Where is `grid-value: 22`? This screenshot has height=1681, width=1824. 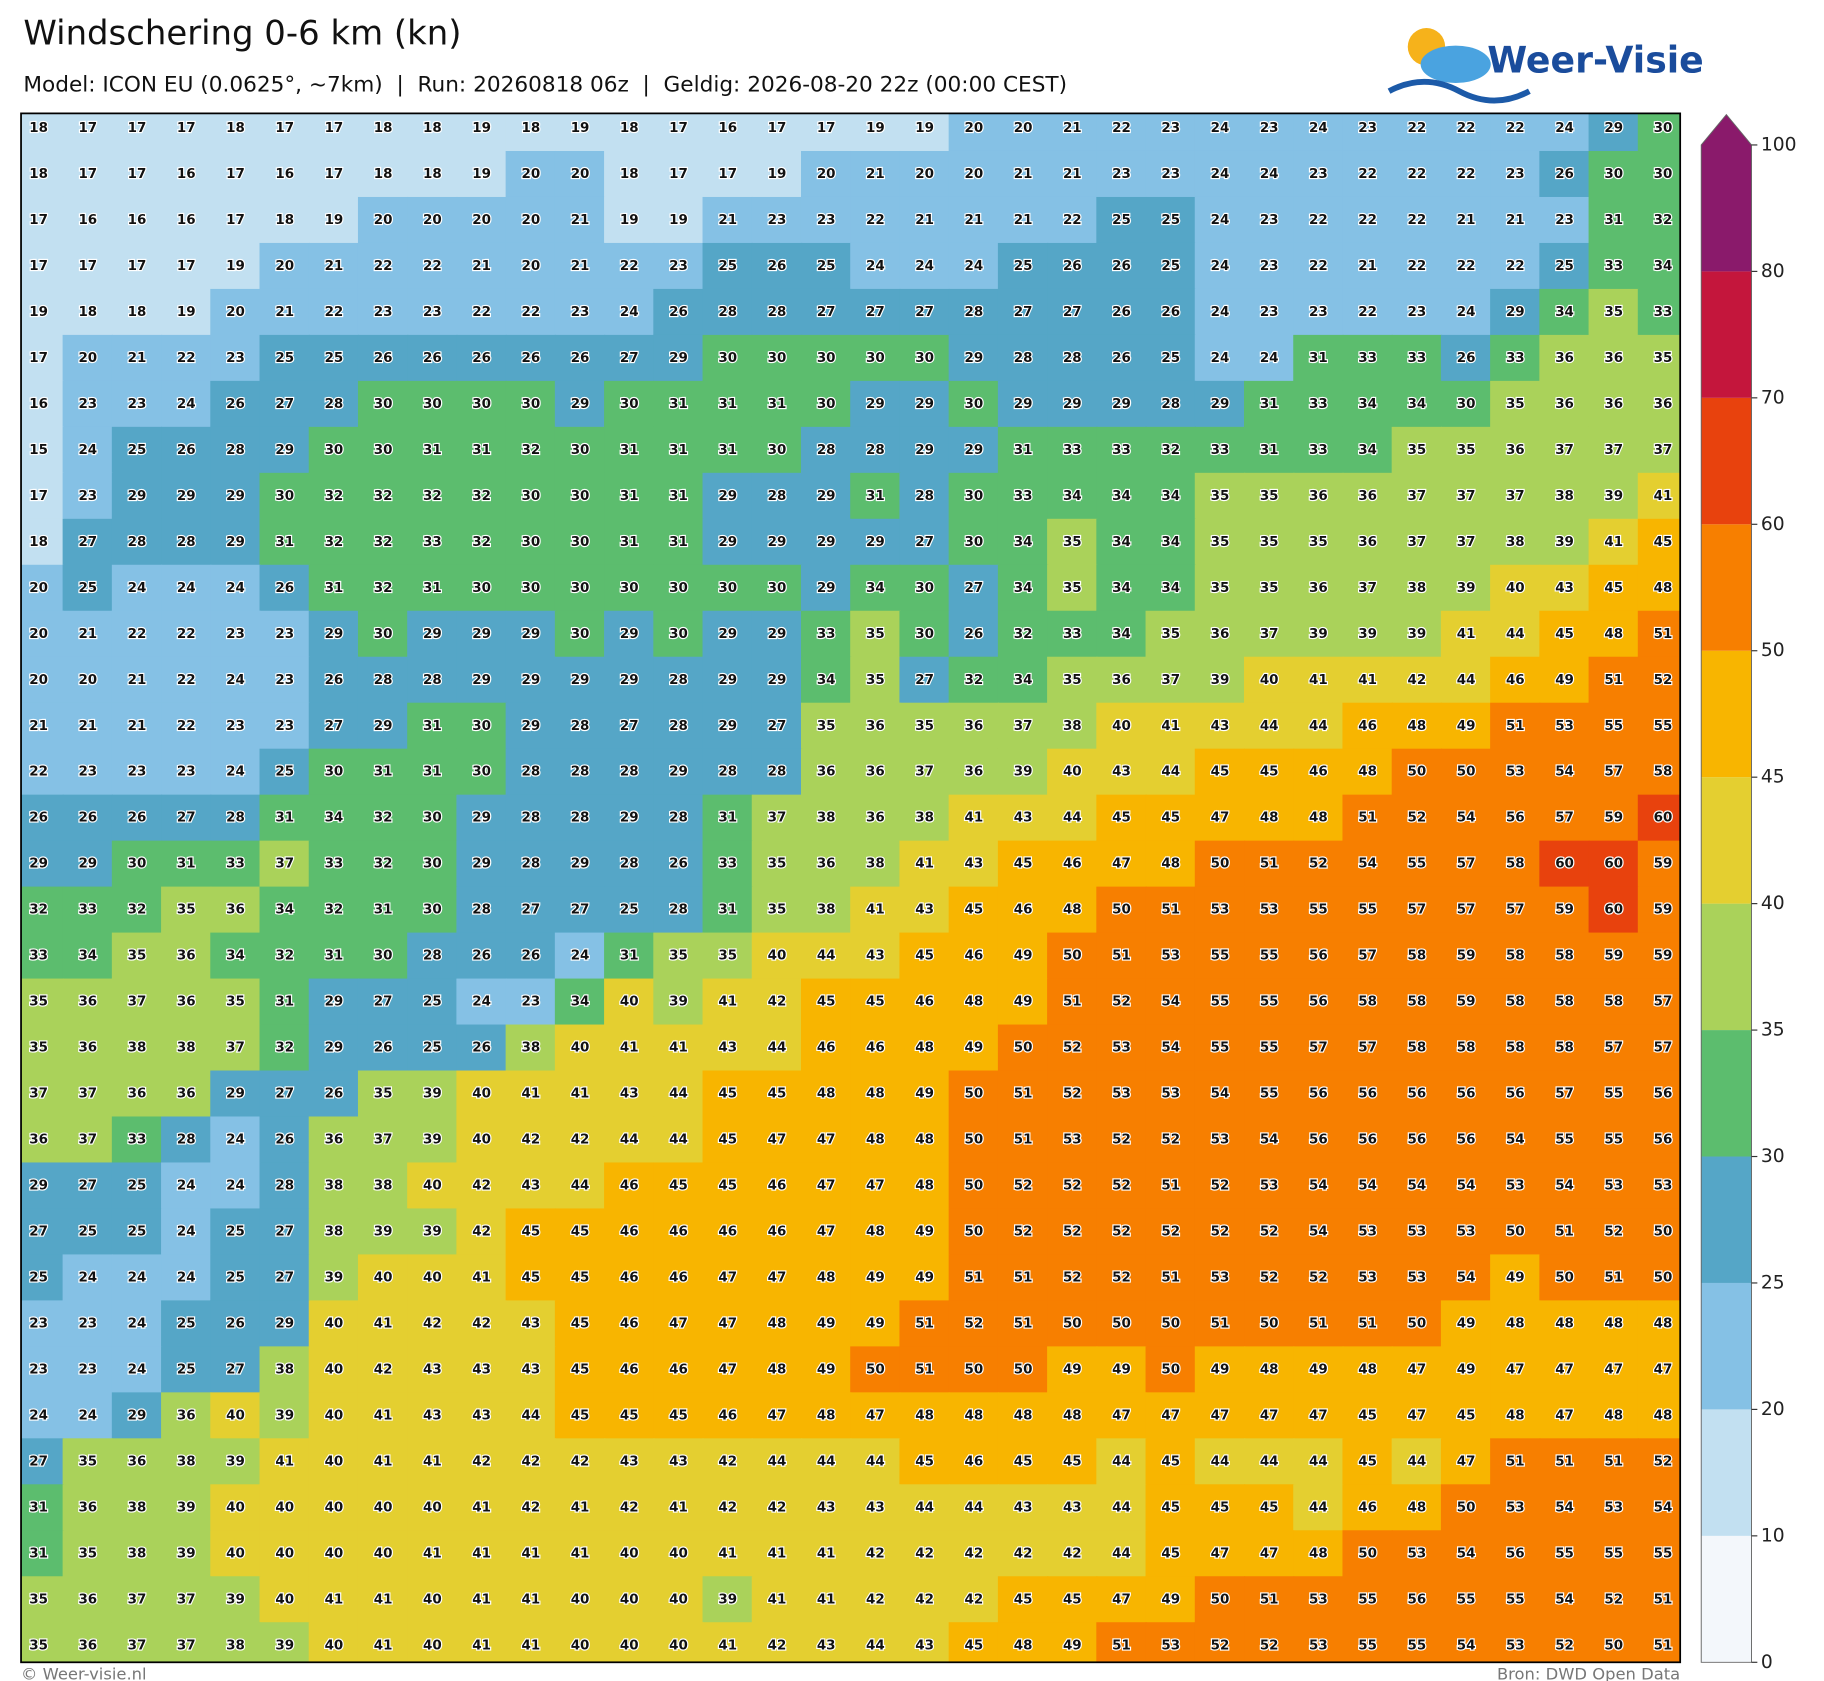 grid-value: 22 is located at coordinates (1466, 266).